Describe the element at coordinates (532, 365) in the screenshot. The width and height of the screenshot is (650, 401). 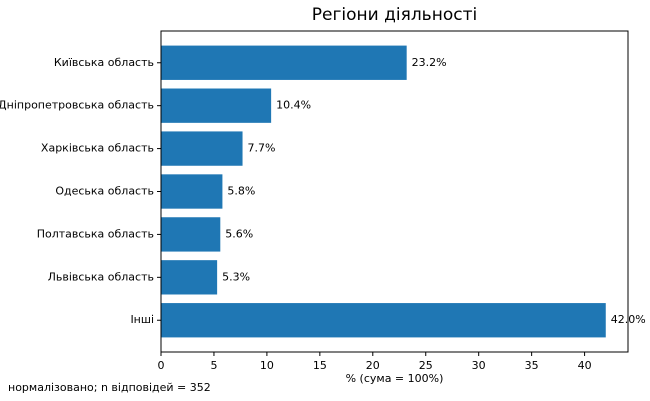
I see `x-tick-label: 35` at that location.